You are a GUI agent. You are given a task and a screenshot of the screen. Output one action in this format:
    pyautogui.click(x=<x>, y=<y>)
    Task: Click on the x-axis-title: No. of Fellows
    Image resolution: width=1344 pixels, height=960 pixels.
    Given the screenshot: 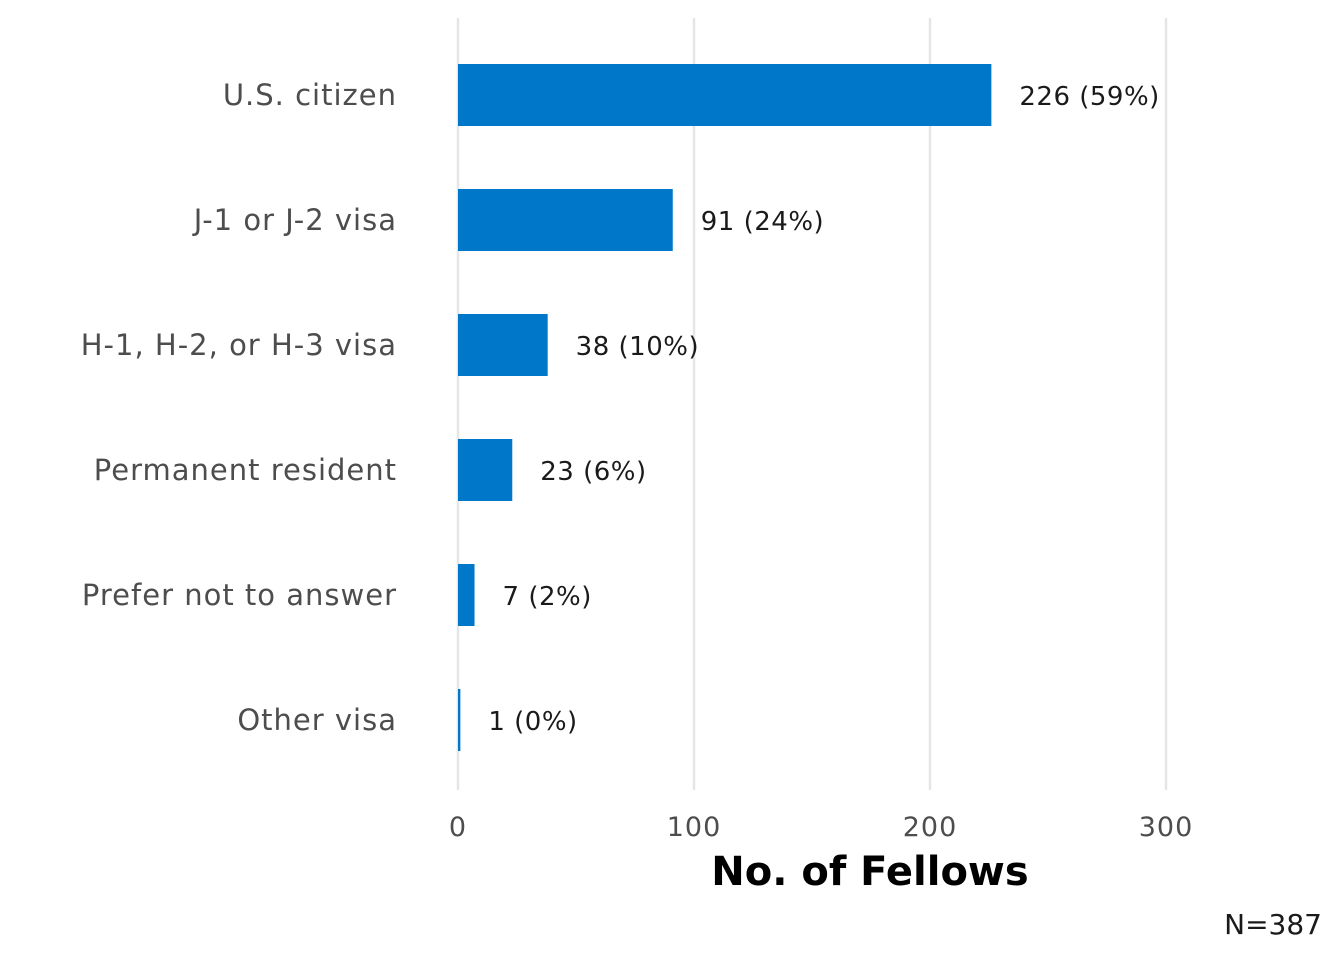 What is the action you would take?
    pyautogui.click(x=869, y=872)
    